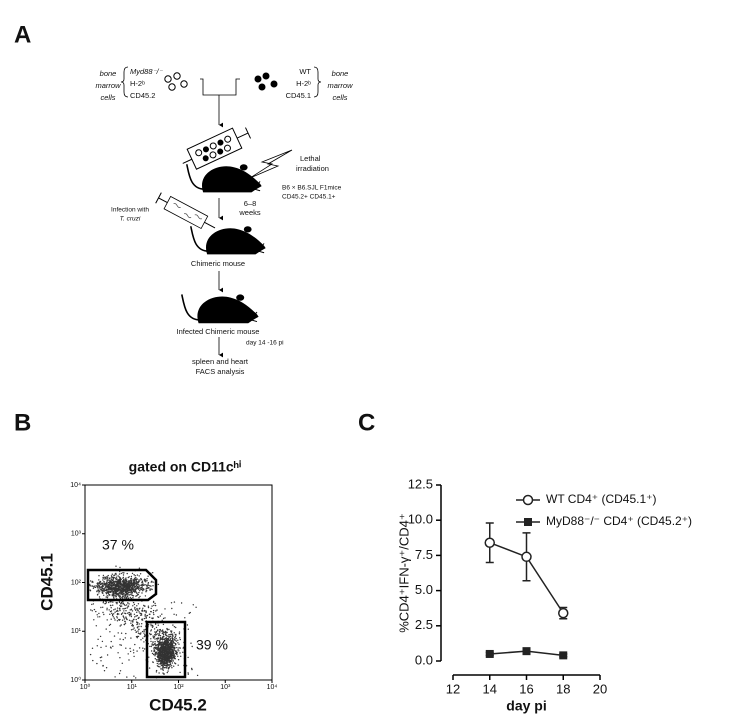  I want to click on x-tick-label: 12, so click(453, 688).